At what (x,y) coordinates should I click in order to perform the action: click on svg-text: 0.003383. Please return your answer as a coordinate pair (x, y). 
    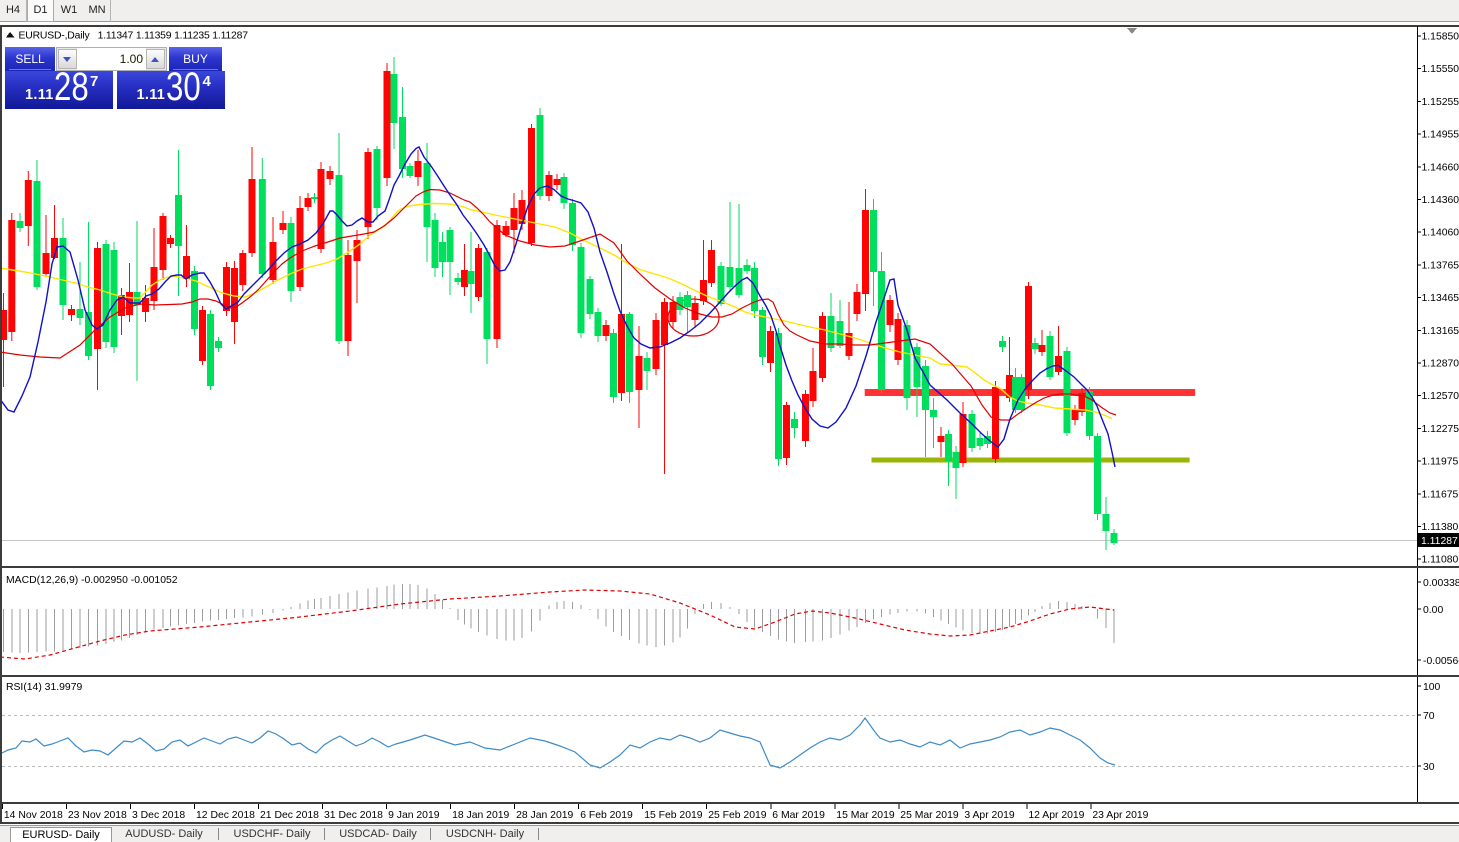
    Looking at the image, I should click on (1441, 583).